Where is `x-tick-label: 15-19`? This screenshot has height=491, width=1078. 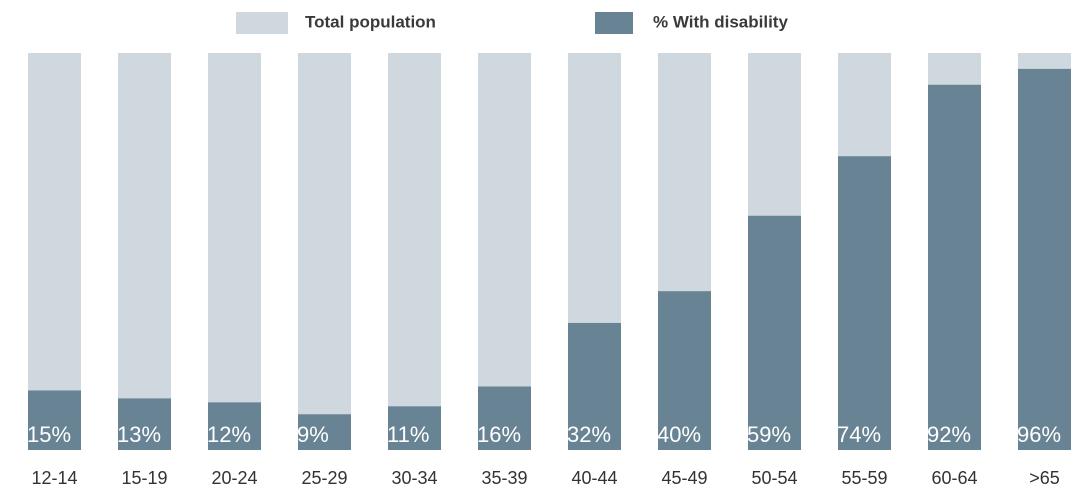 x-tick-label: 15-19 is located at coordinates (144, 478).